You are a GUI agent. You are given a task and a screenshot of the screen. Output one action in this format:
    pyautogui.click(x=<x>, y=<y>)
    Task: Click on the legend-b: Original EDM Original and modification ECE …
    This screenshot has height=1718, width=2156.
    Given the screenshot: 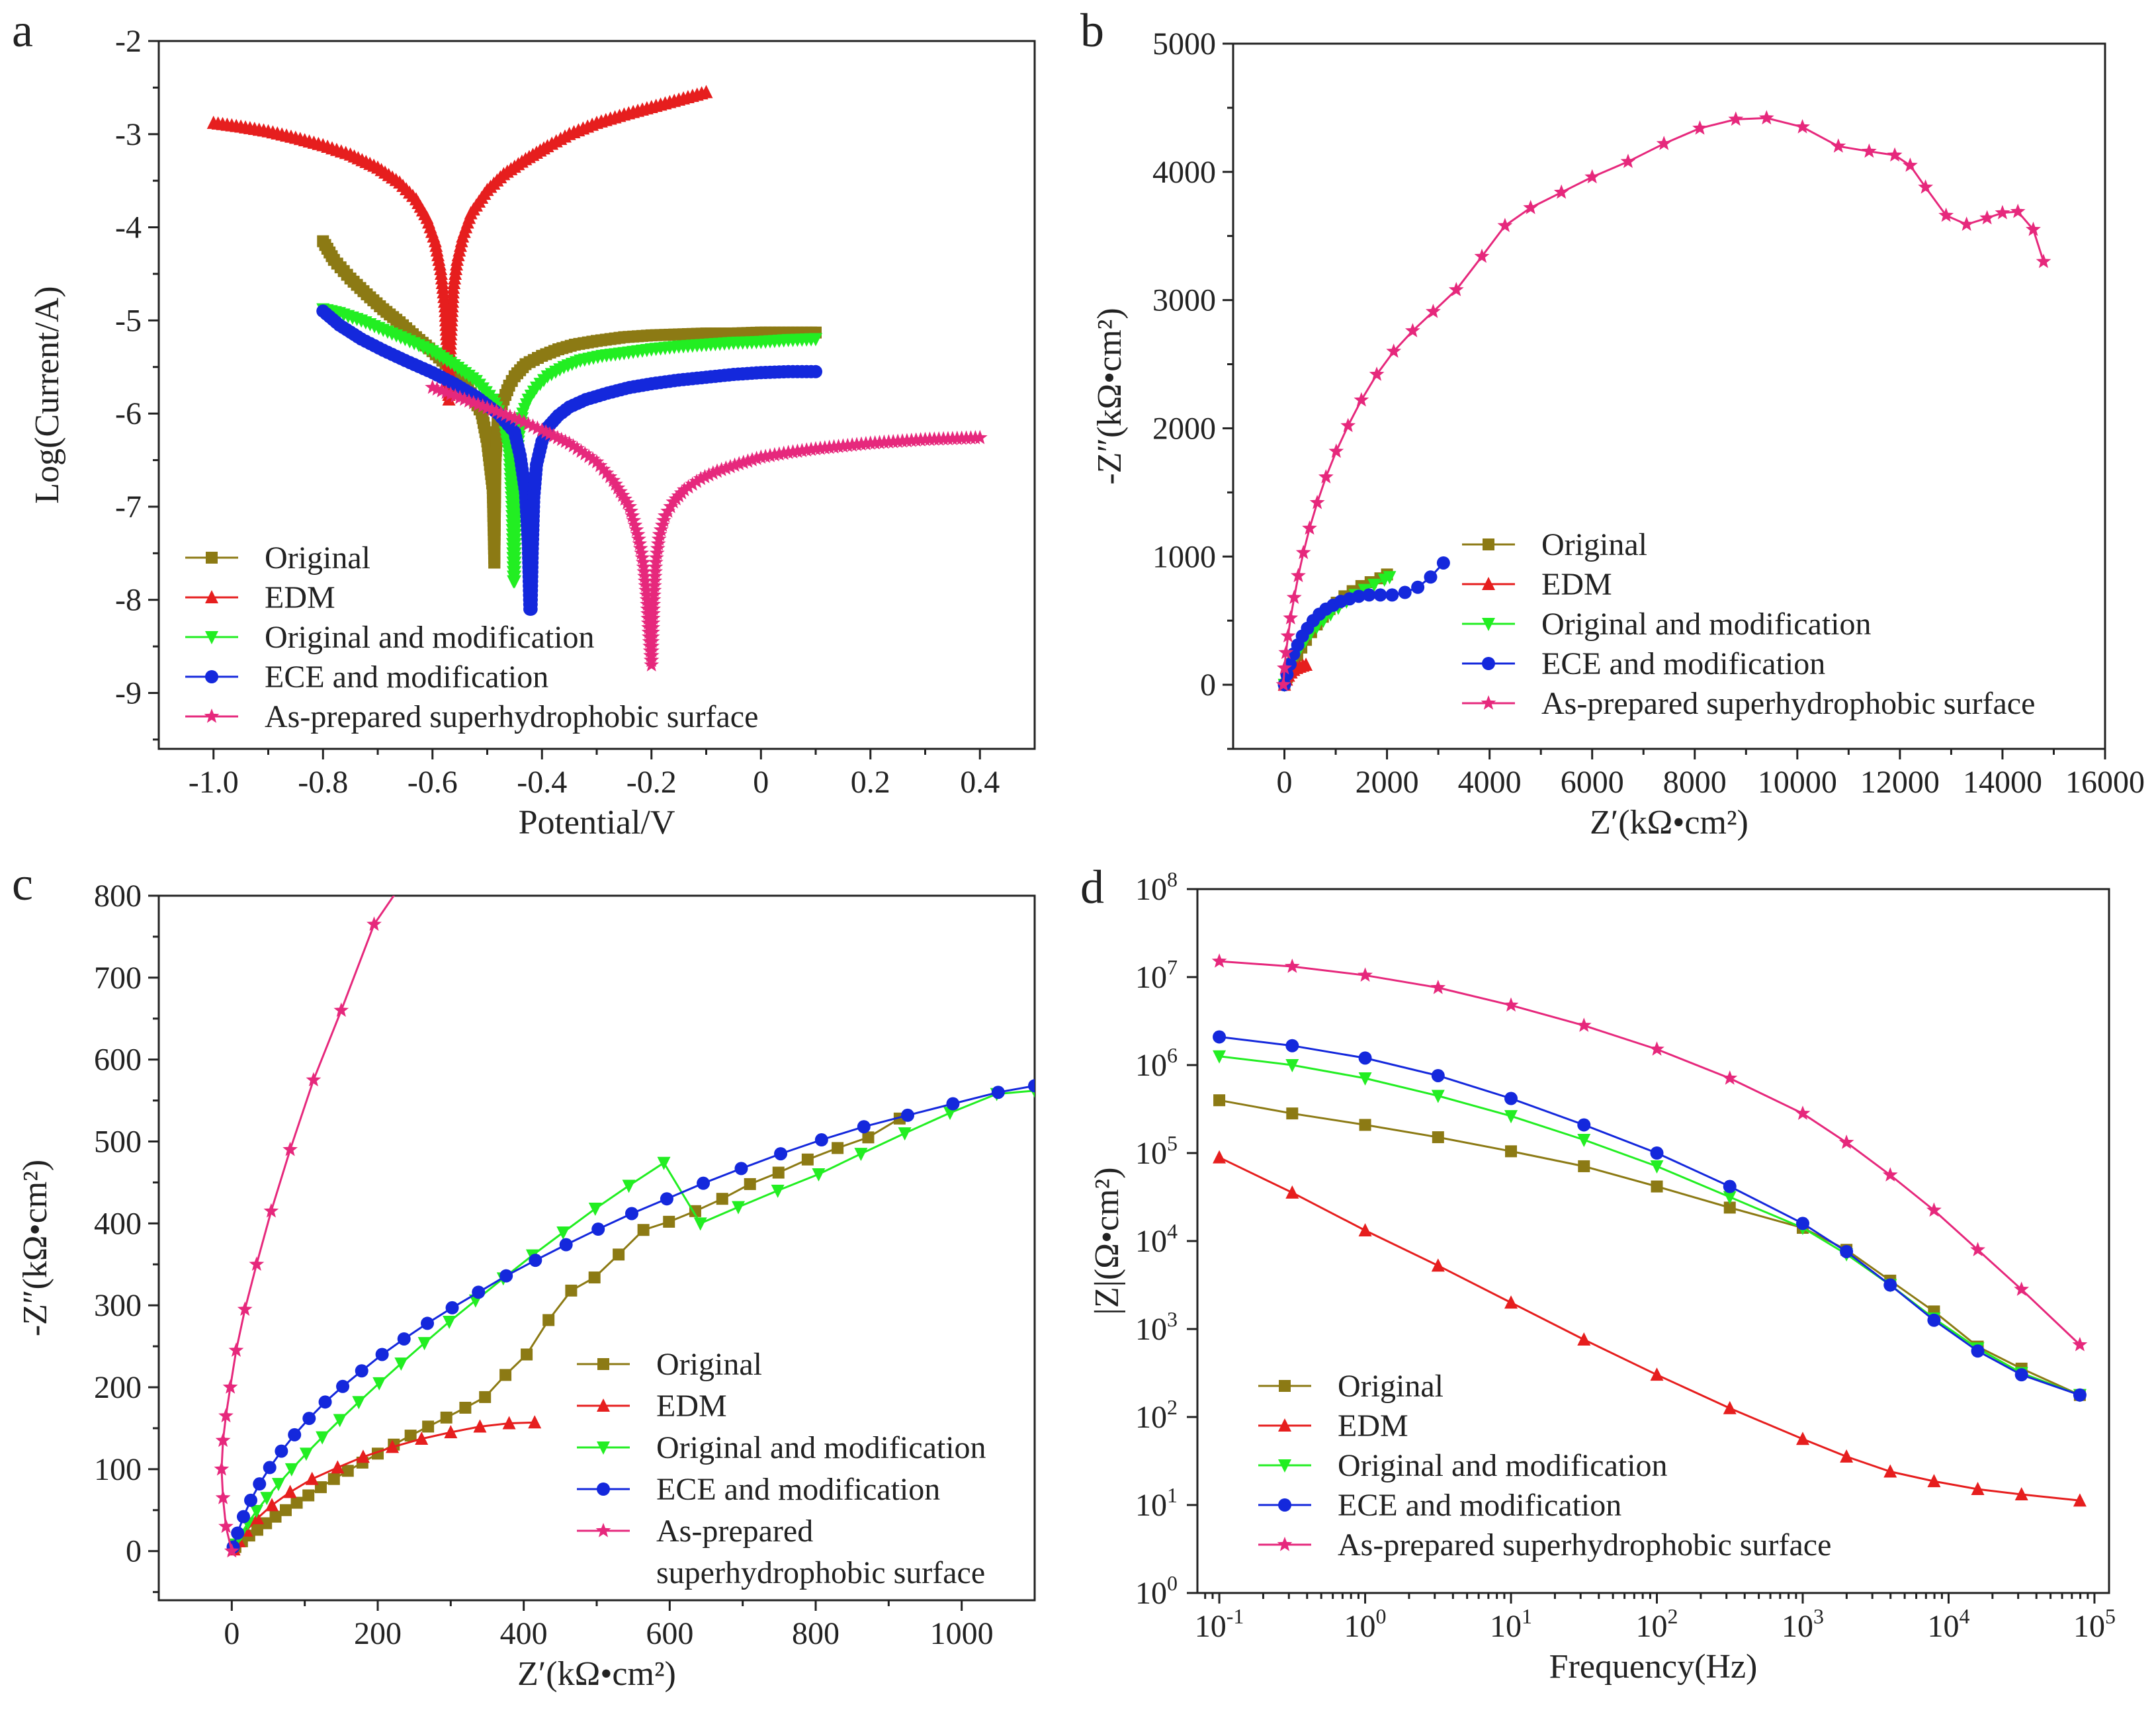 What is the action you would take?
    pyautogui.click(x=1748, y=624)
    